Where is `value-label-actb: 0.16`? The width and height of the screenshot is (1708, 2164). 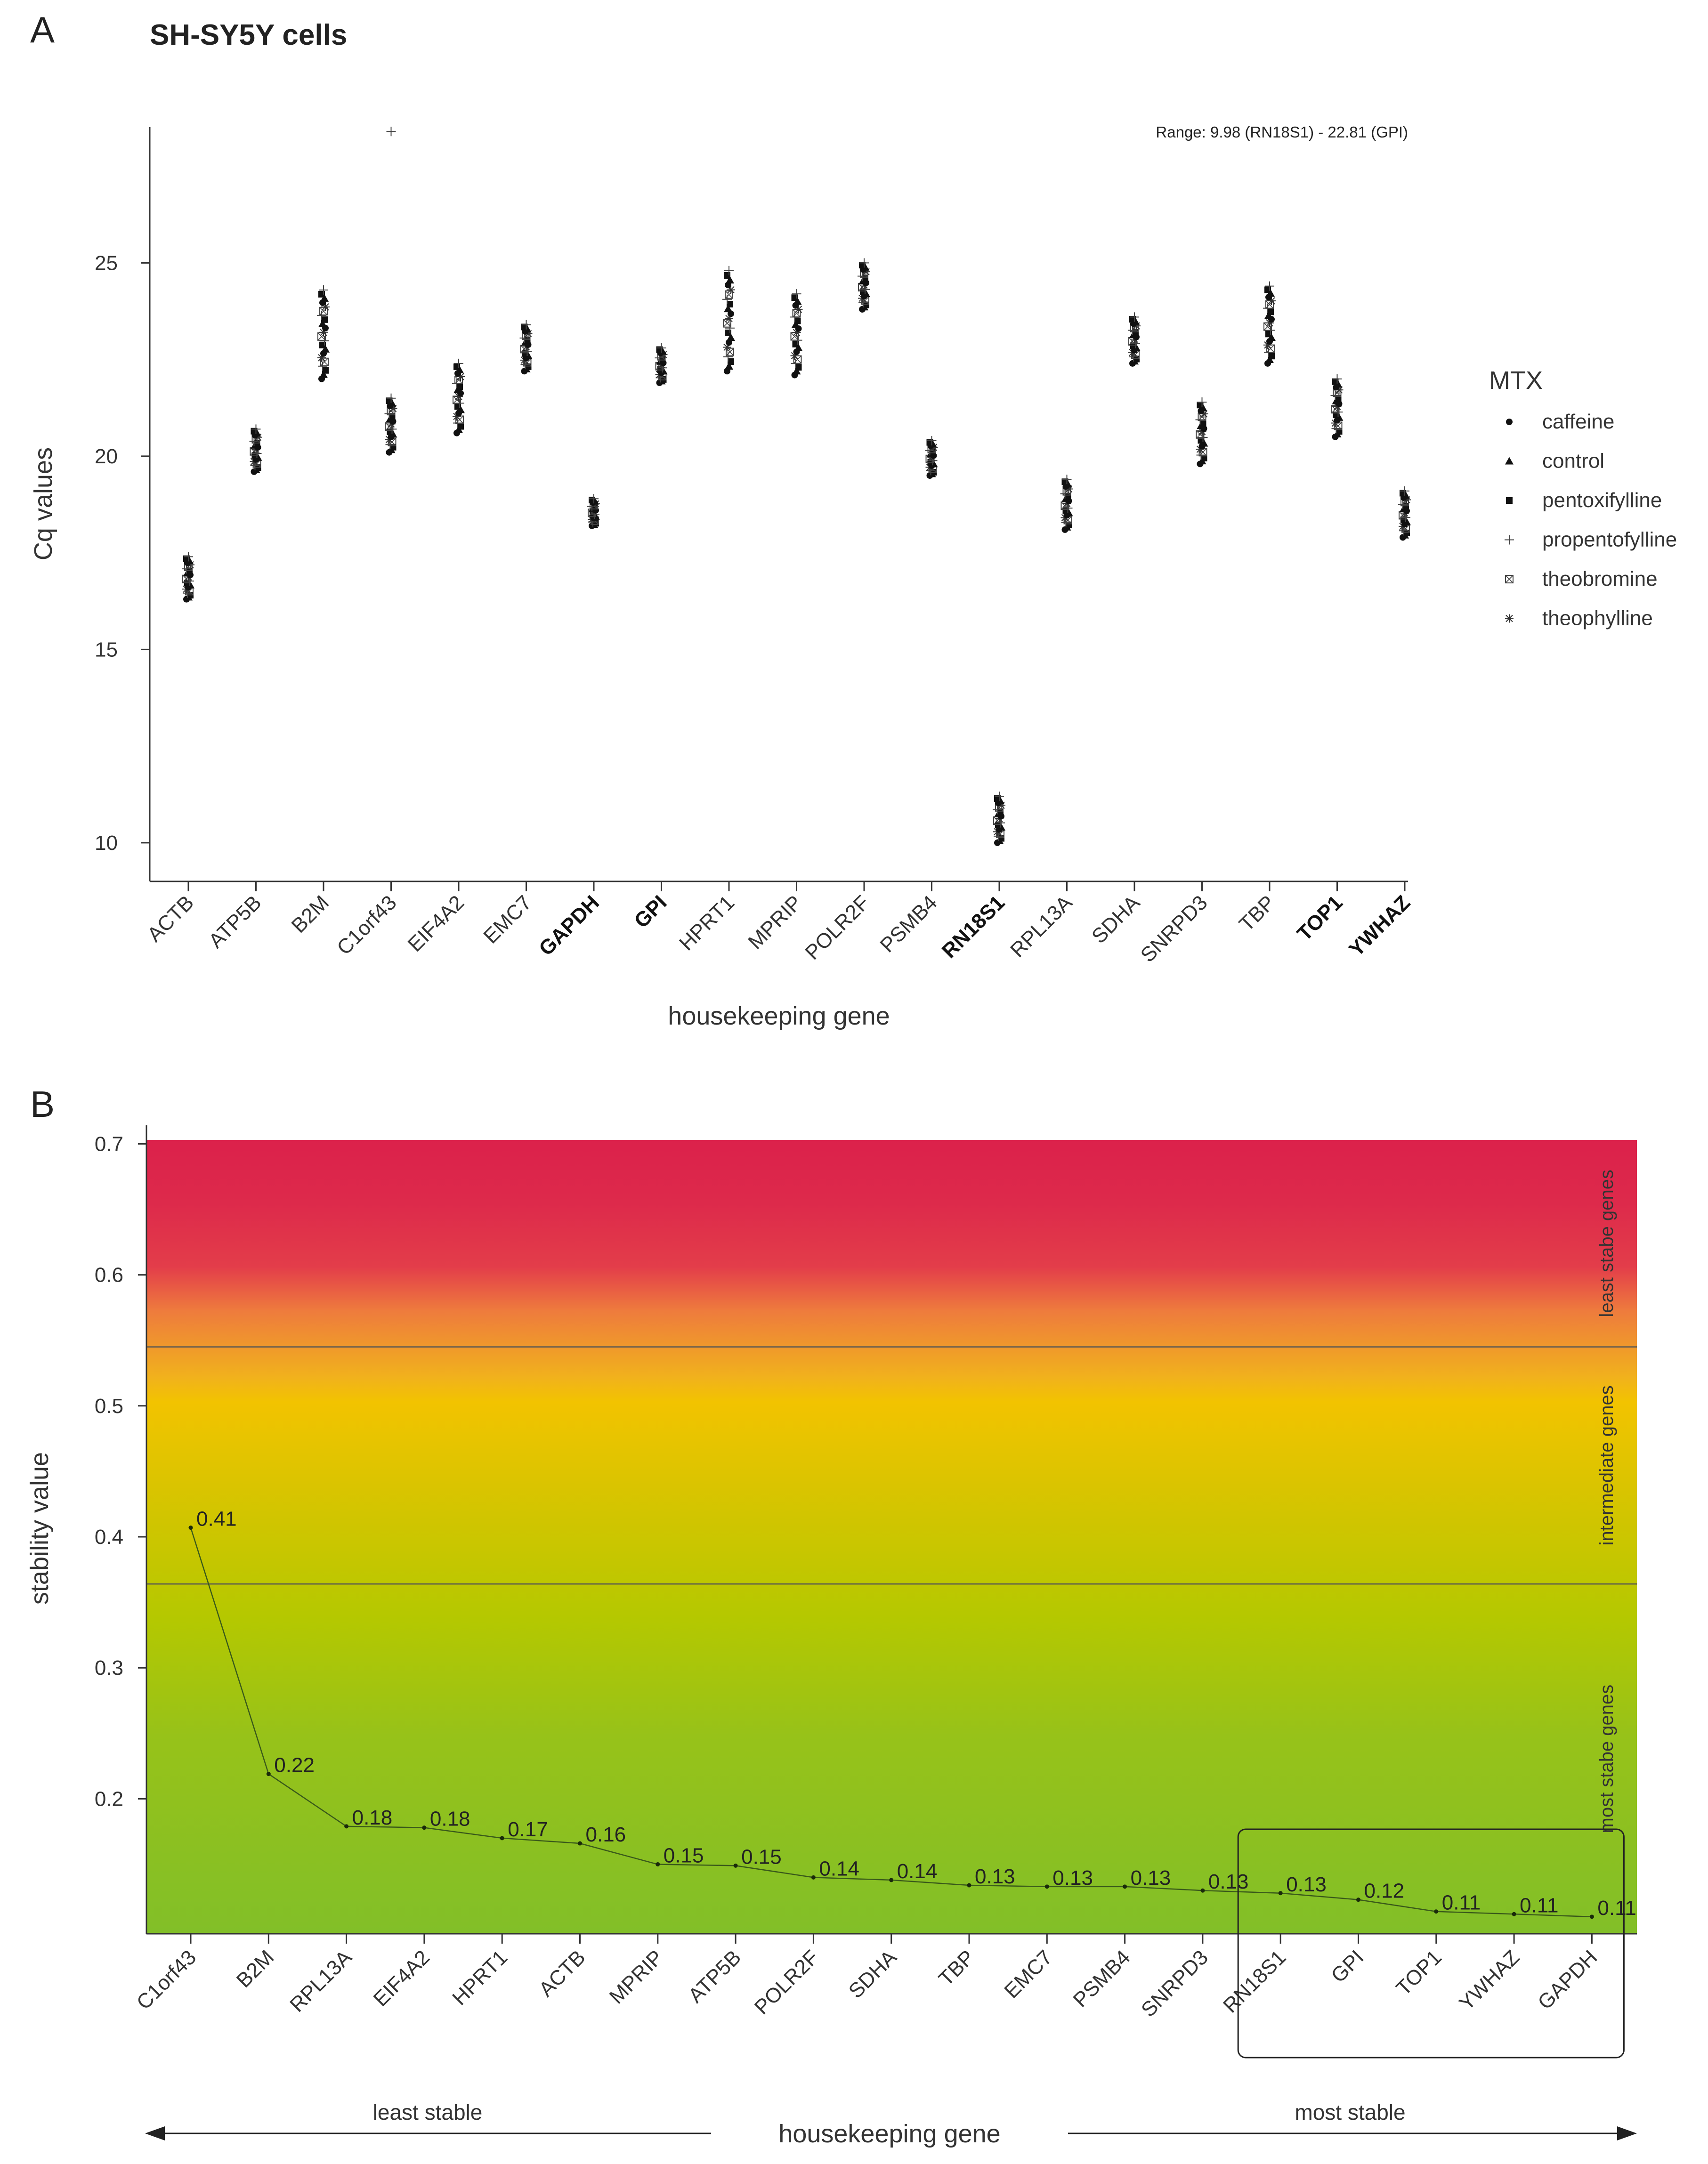
value-label-actb: 0.16 is located at coordinates (606, 1834).